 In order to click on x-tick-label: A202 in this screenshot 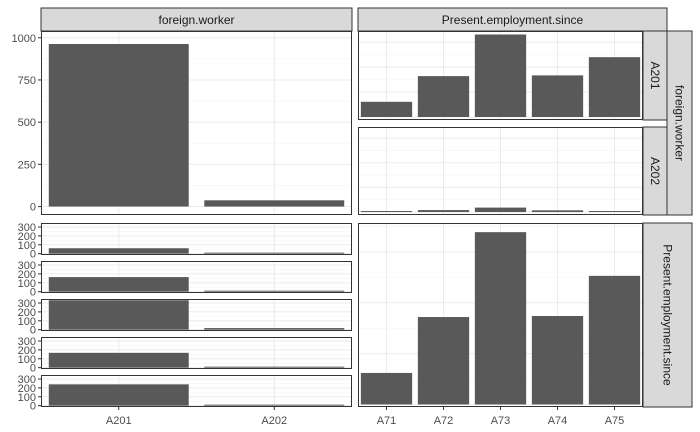, I will do `click(274, 421)`.